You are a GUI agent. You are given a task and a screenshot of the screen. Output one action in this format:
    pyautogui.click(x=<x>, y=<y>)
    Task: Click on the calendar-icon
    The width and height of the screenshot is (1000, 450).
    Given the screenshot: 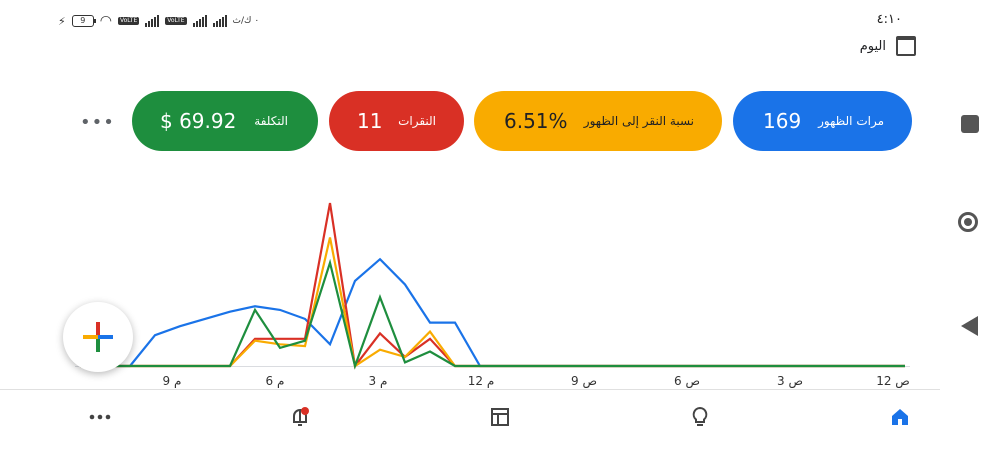 What is the action you would take?
    pyautogui.click(x=906, y=46)
    